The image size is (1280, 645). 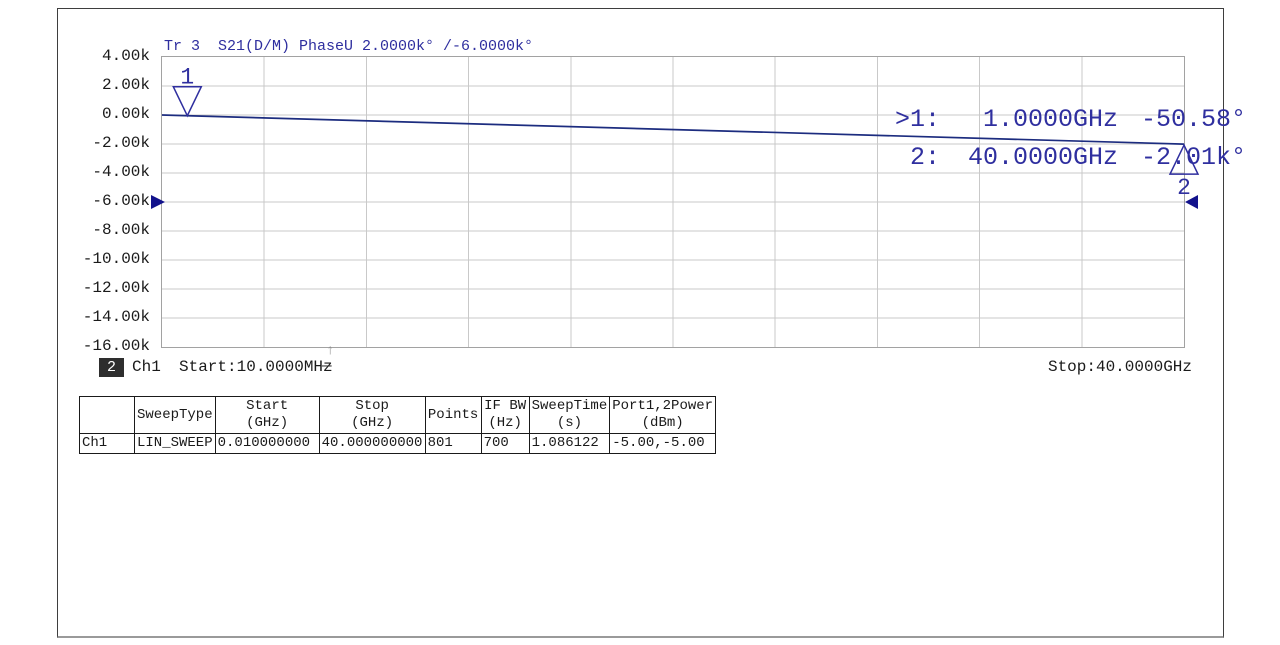 What do you see at coordinates (267, 443) in the screenshot?
I see `table-cell: 0.010000000` at bounding box center [267, 443].